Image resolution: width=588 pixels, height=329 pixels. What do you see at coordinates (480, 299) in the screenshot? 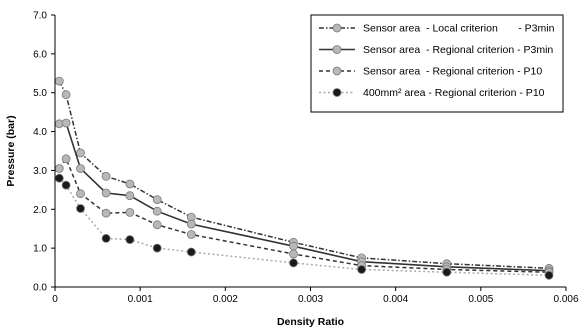
I see `x-tick-label-6: 0.005` at bounding box center [480, 299].